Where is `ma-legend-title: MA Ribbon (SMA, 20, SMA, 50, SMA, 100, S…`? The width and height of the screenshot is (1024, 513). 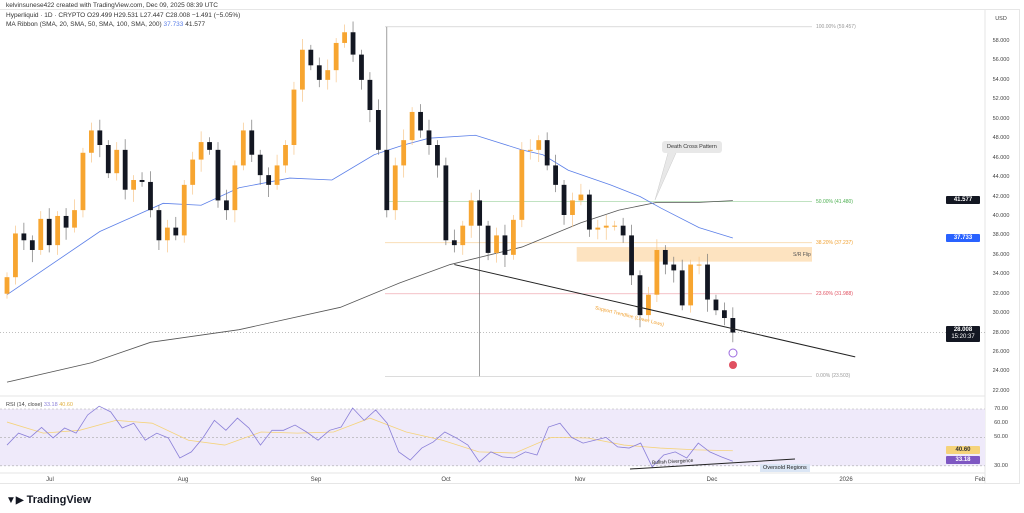
ma-legend-title: MA Ribbon (SMA, 20, SMA, 50, SMA, 100, S… is located at coordinates (84, 24).